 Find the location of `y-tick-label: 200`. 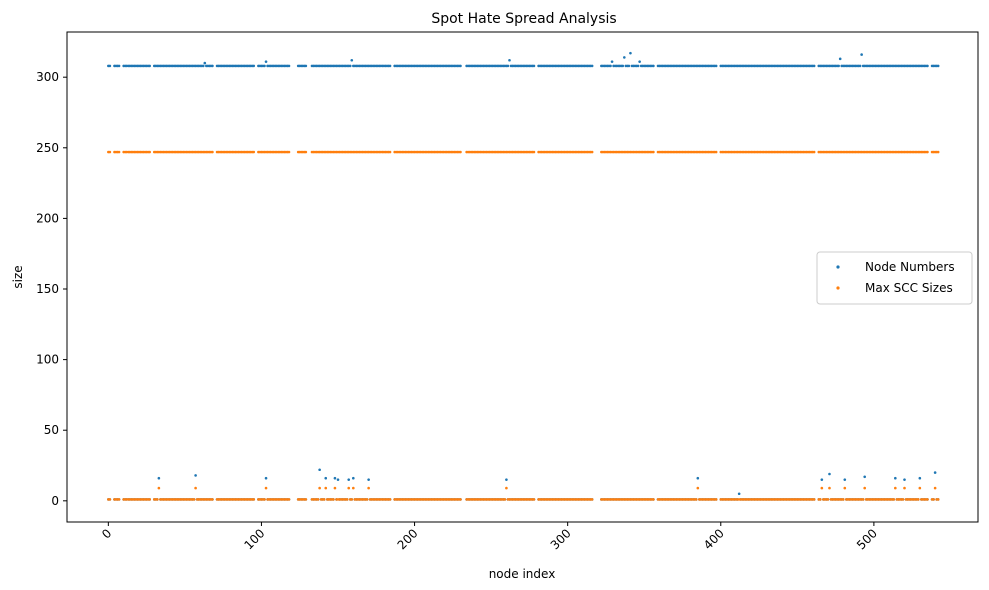

y-tick-label: 200 is located at coordinates (47, 218).